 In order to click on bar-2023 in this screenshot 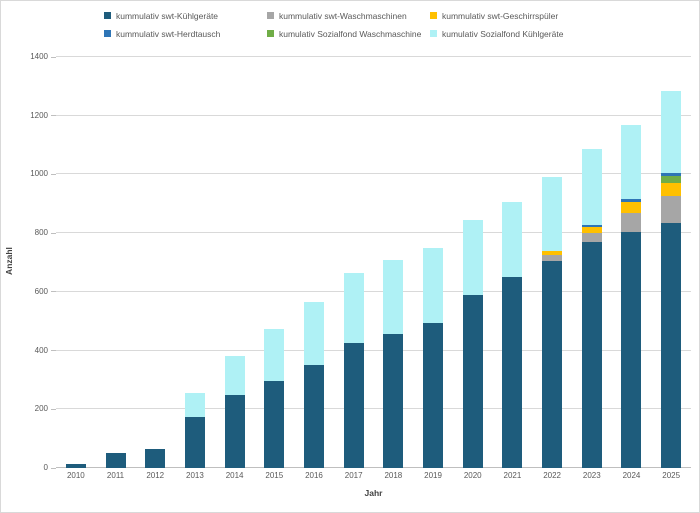, I will do `click(591, 262)`.